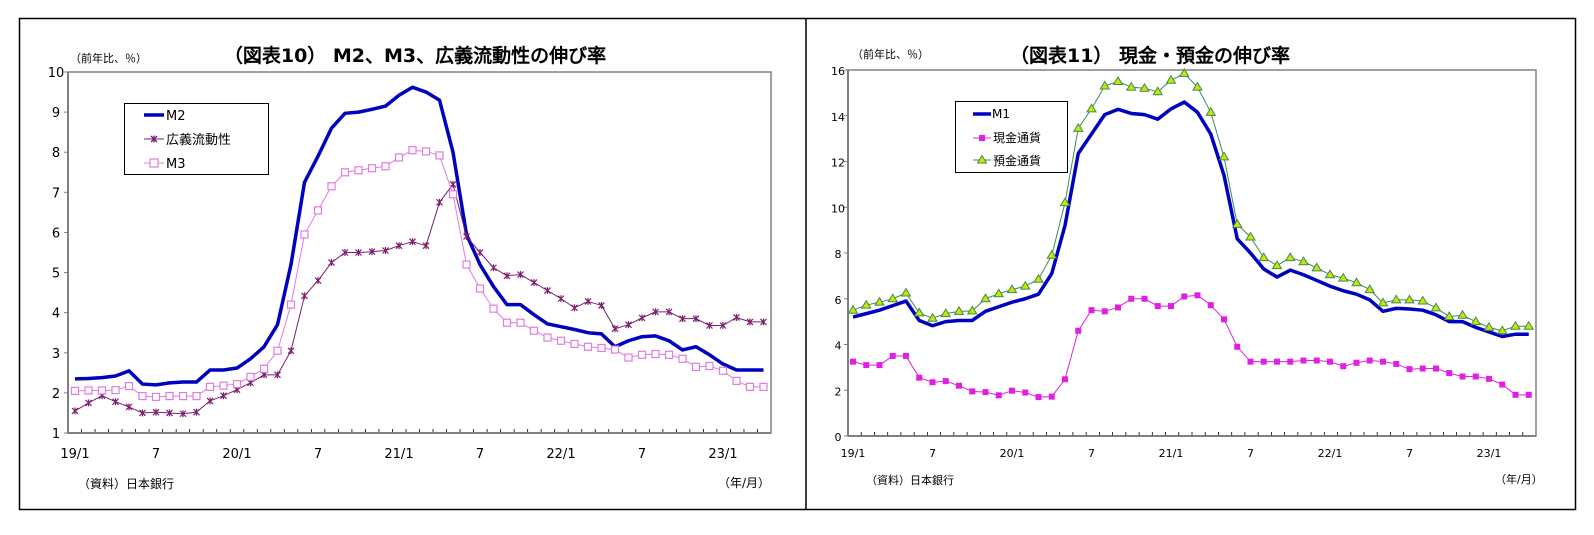  I want to click on series-1-1-line, so click(1190, 346).